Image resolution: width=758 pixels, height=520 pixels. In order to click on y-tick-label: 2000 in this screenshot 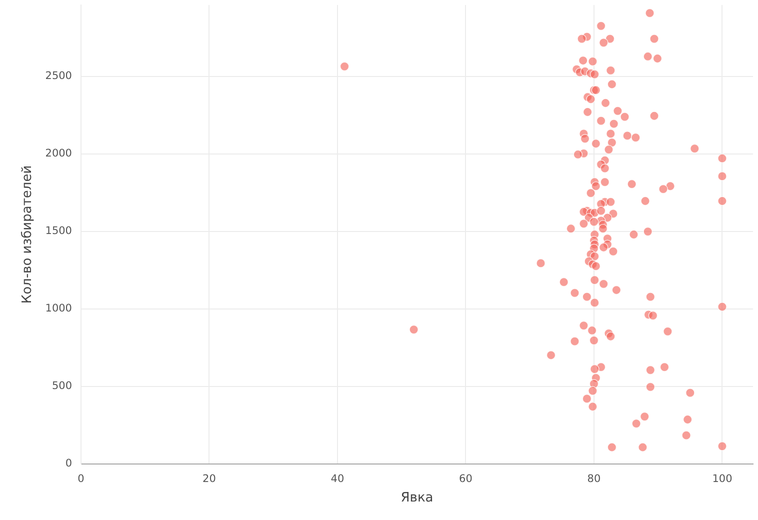, I will do `click(58, 154)`.